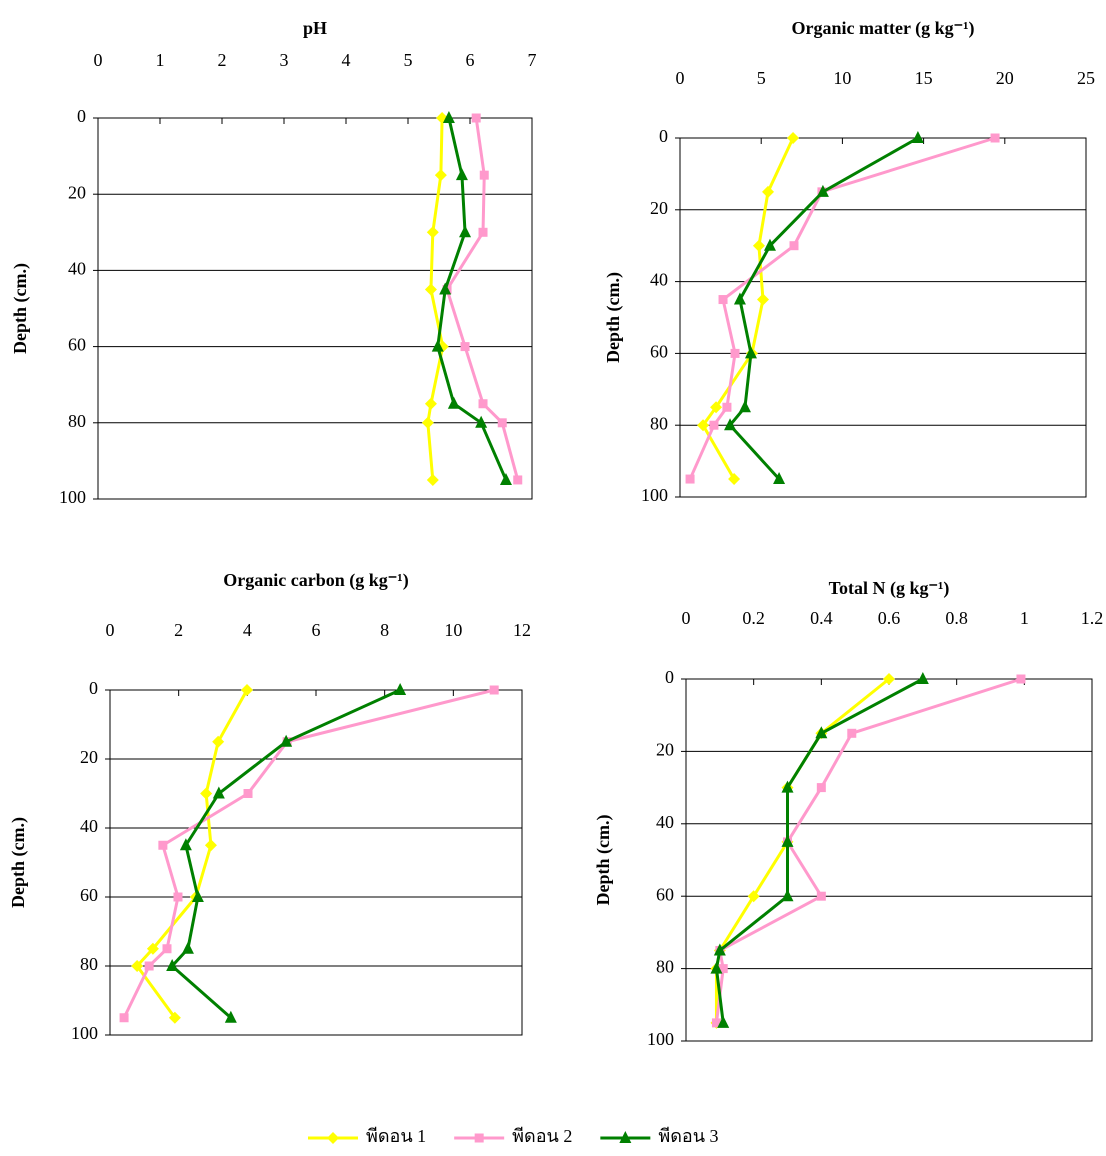  I want to click on legend-label: พีดอน 3, so click(688, 1136).